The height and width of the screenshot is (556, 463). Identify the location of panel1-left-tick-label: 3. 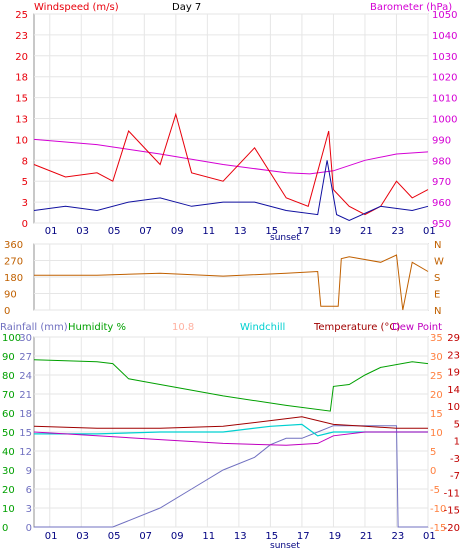
(25, 203).